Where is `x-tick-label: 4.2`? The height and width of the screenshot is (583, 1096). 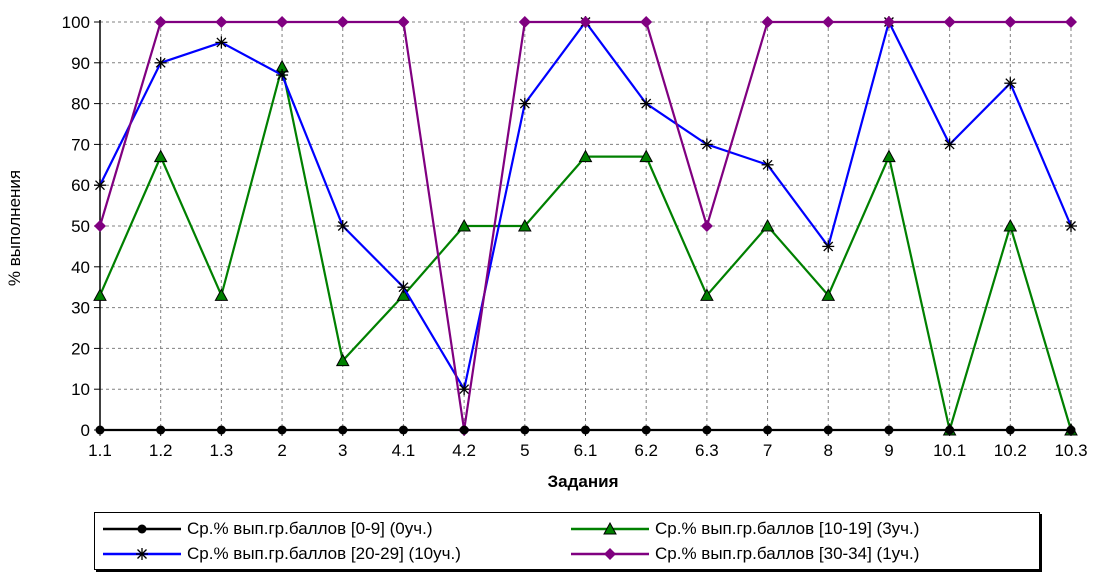
x-tick-label: 4.2 is located at coordinates (464, 450).